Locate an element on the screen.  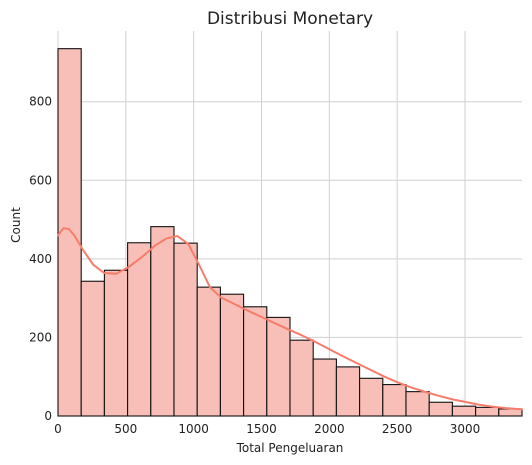
y-tick-label: 0 is located at coordinates (48, 416).